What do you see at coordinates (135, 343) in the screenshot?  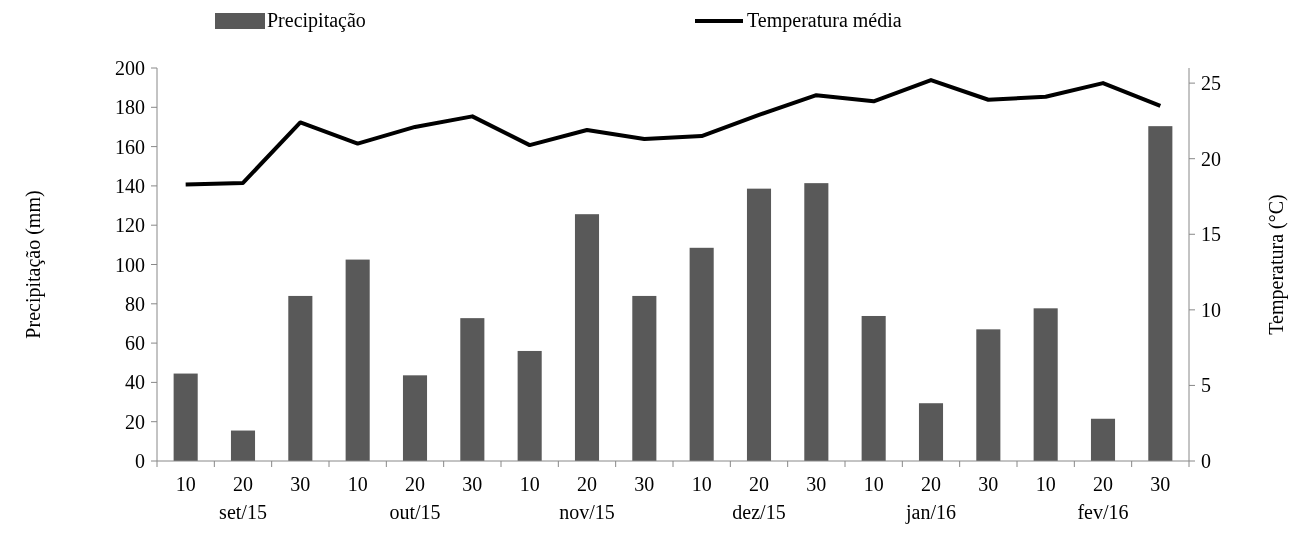 I see `y-tick-label: 60` at bounding box center [135, 343].